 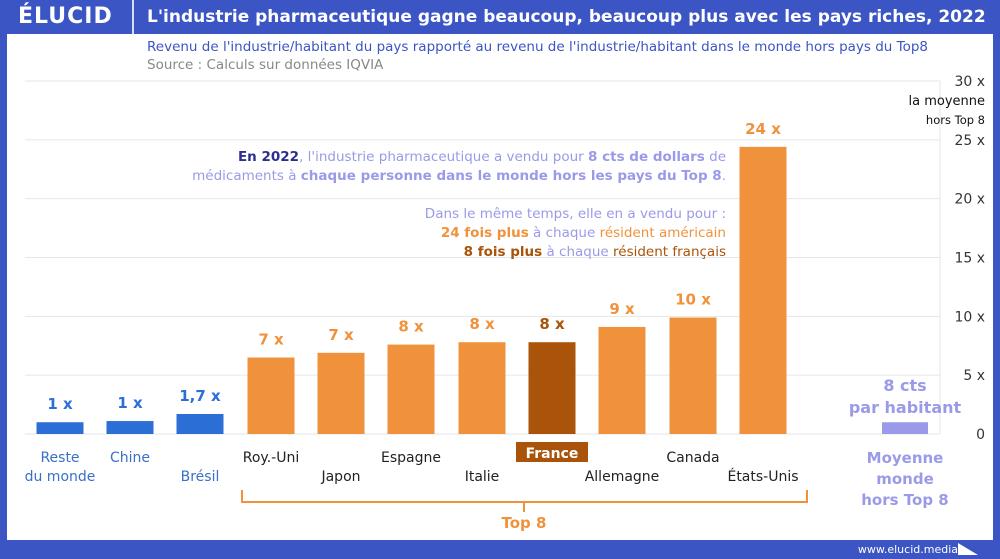 What do you see at coordinates (200, 477) in the screenshot?
I see `category-label: Brésil` at bounding box center [200, 477].